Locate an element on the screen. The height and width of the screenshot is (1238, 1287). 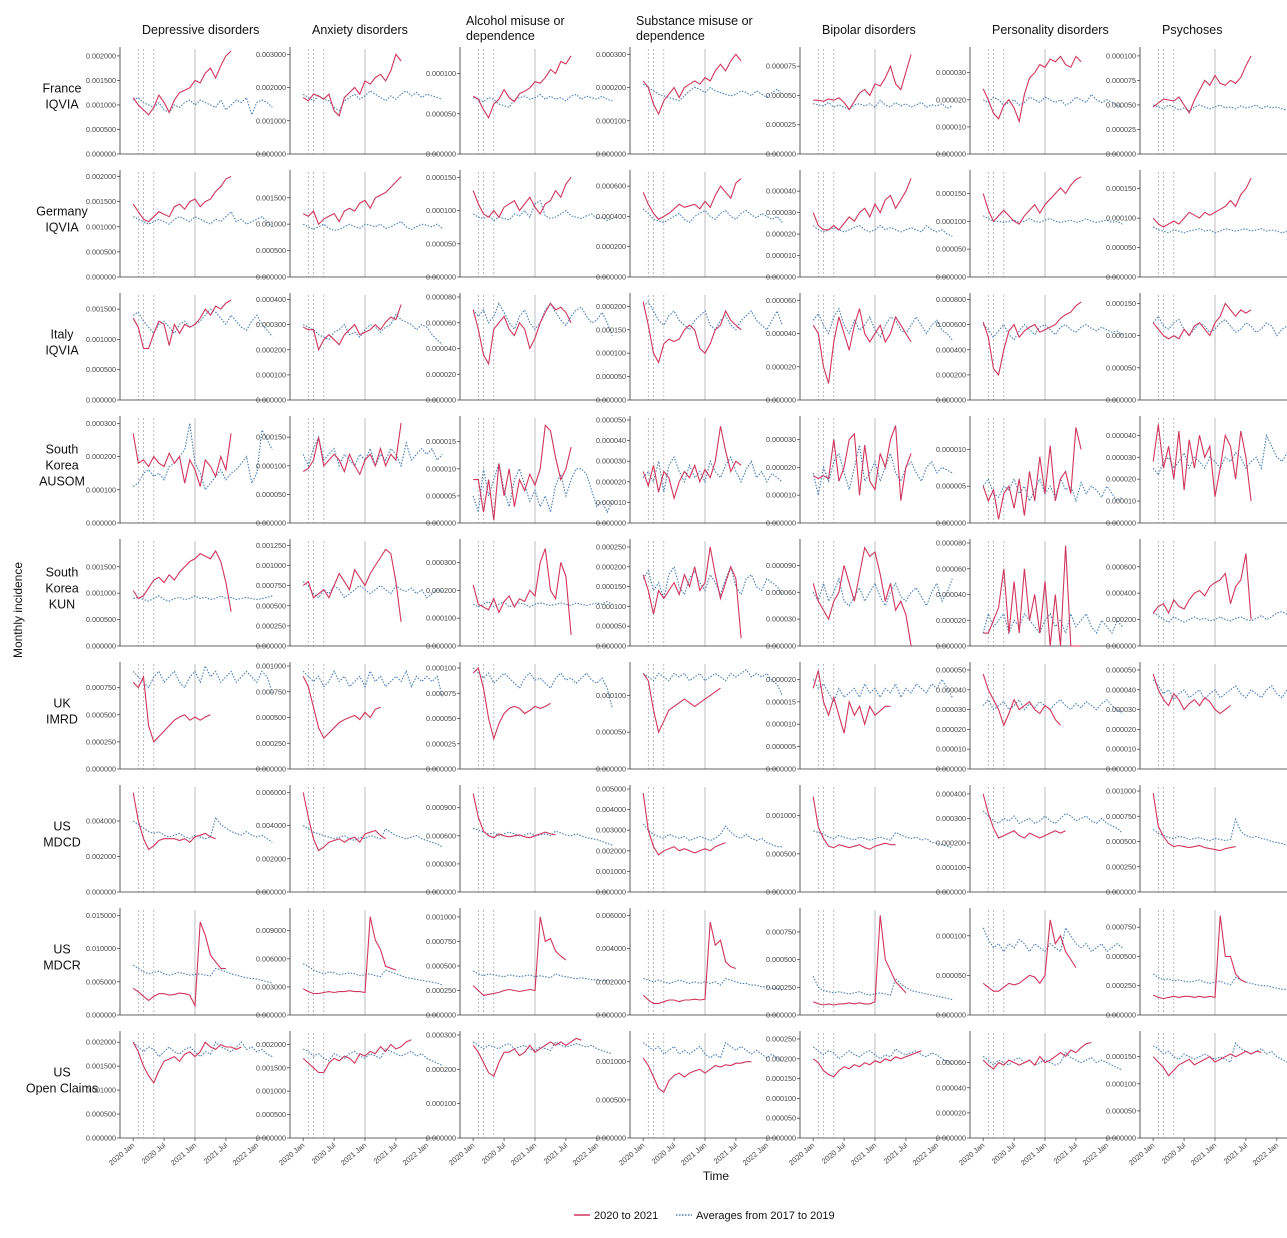
y-tick-label: 0.000020 is located at coordinates (781, 467).